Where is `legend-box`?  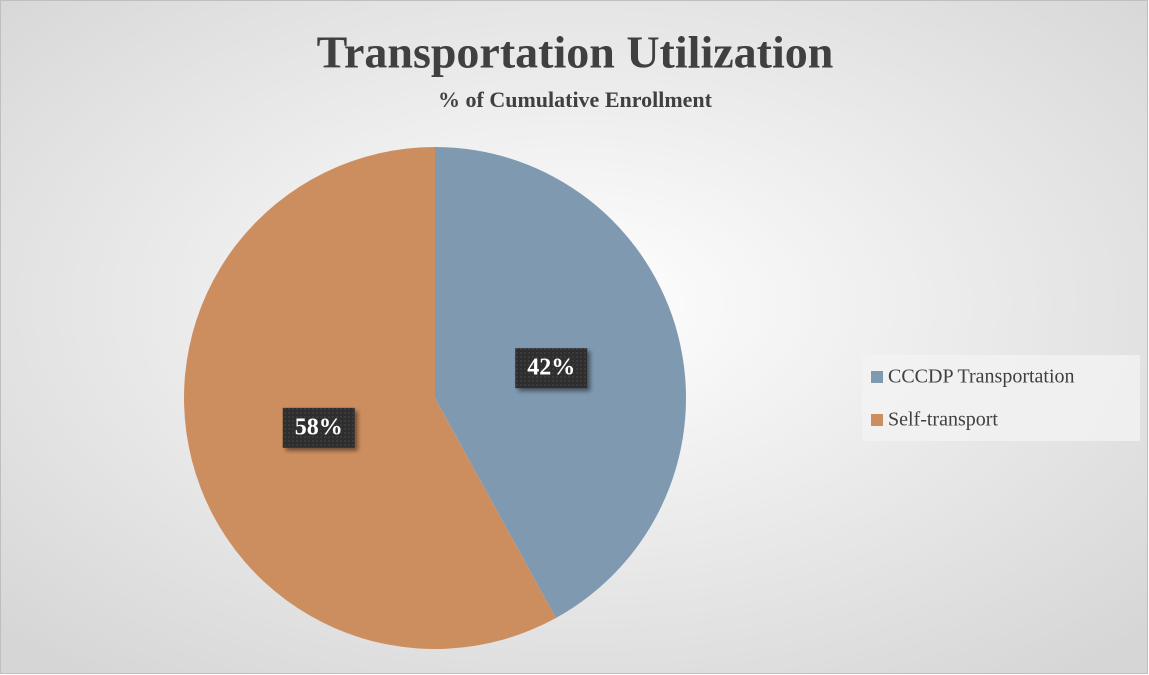
legend-box is located at coordinates (1001, 398).